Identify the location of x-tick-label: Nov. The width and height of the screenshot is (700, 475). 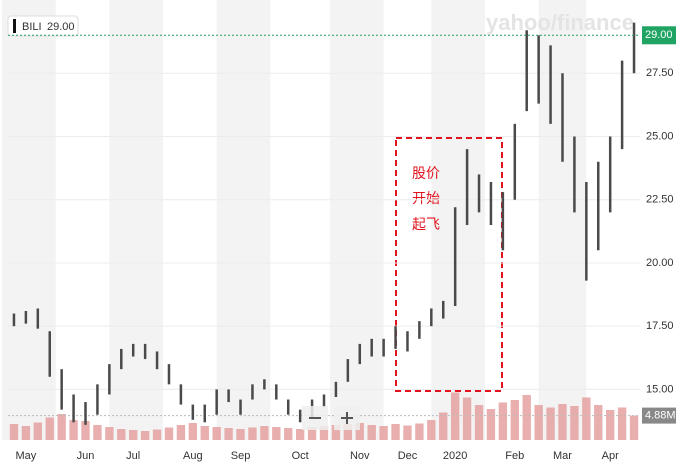
(360, 456).